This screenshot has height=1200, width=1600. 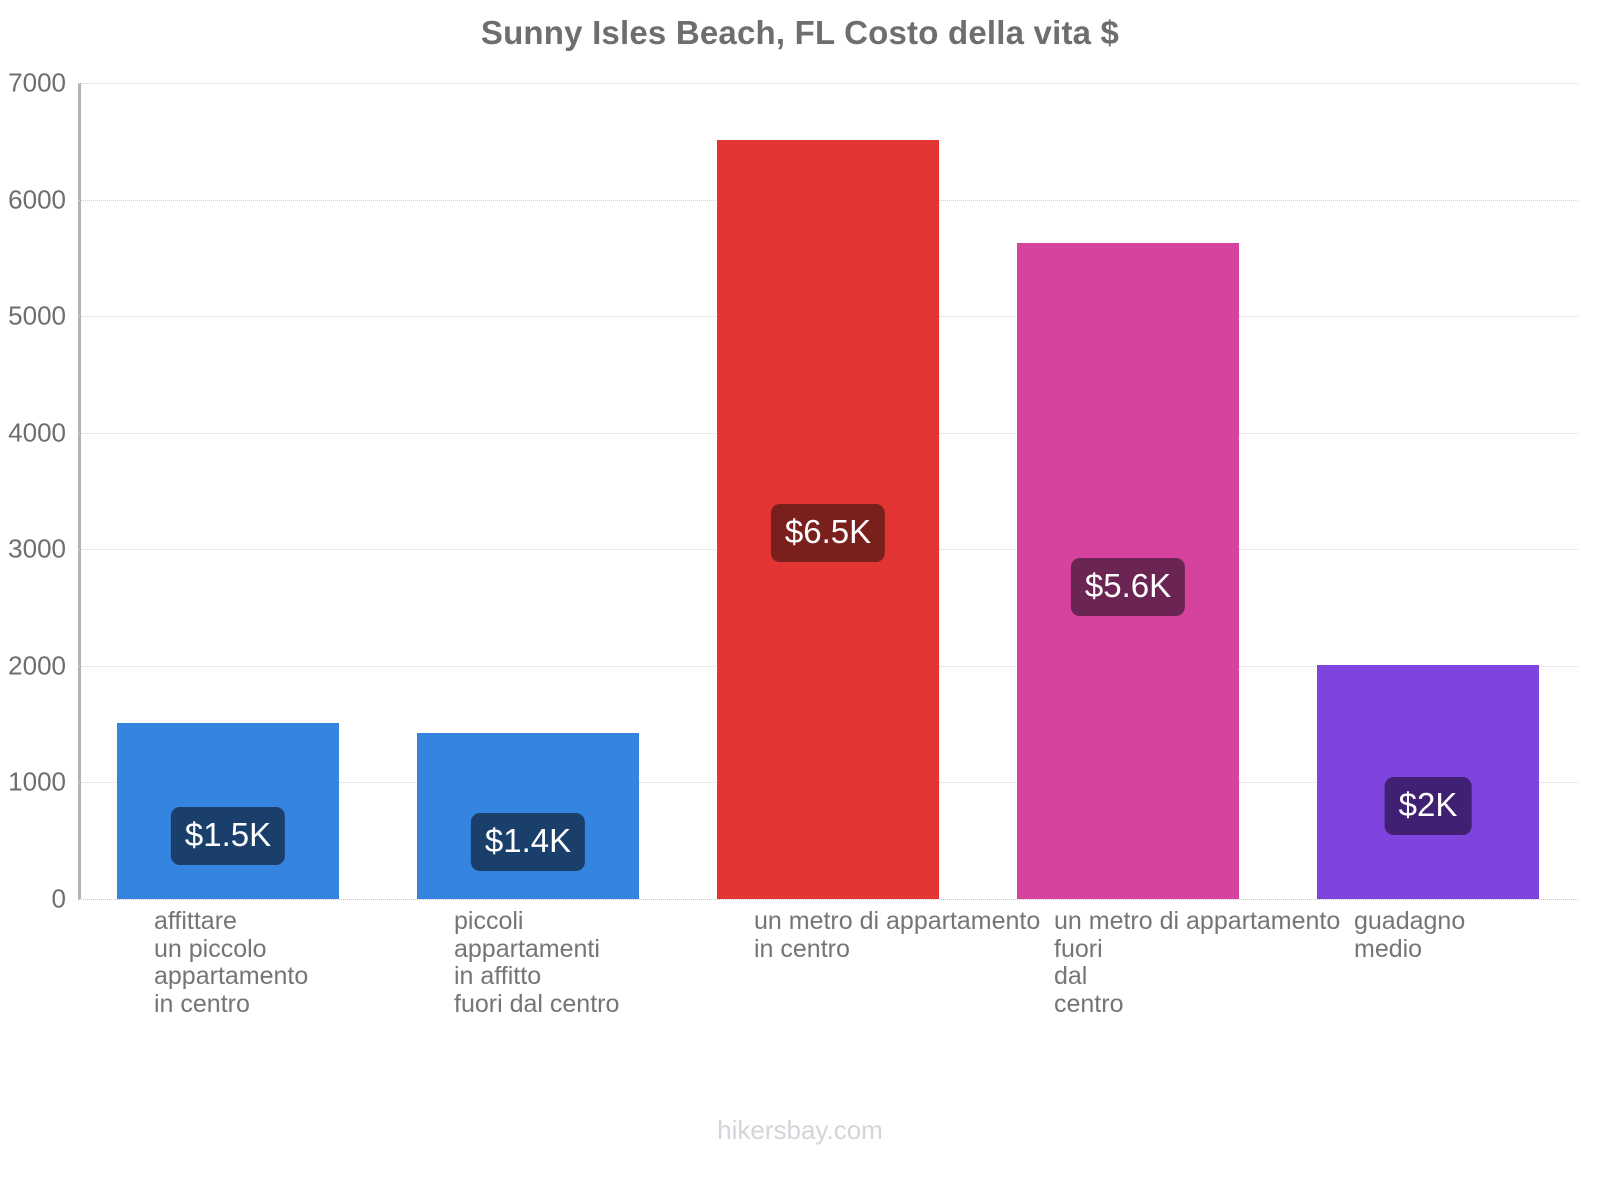 I want to click on x-axis-category-label: guadagno medio, so click(x=1410, y=935).